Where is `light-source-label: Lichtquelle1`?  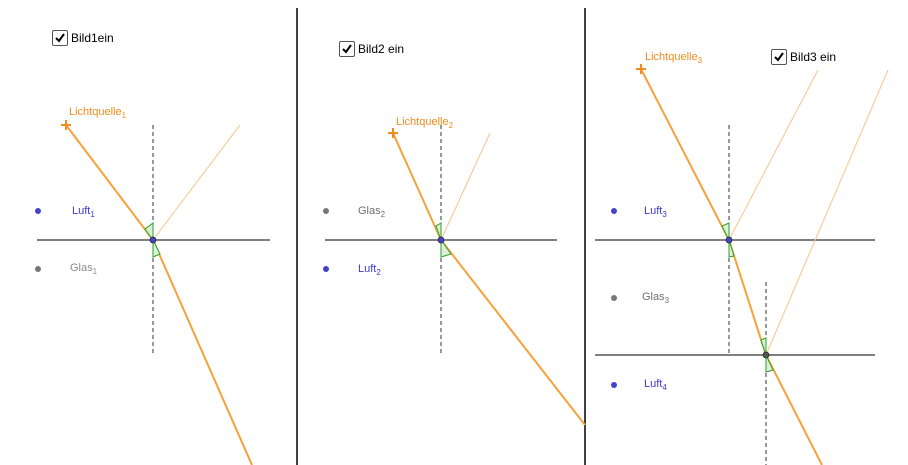 light-source-label: Lichtquelle1 is located at coordinates (97, 113).